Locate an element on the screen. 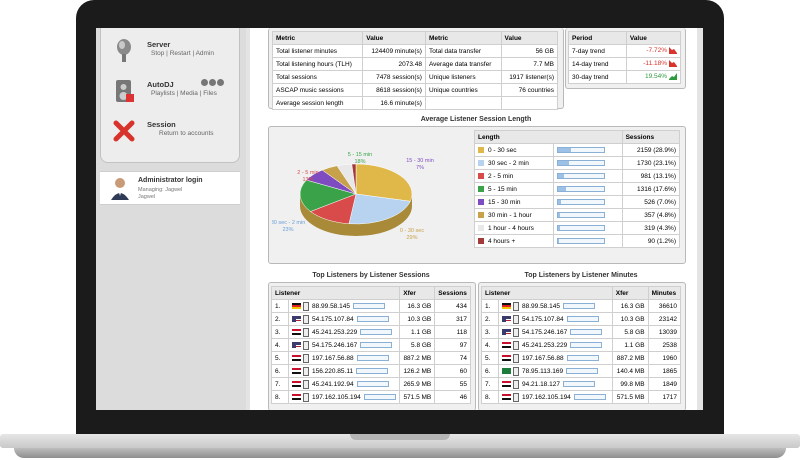  rank: 8. is located at coordinates (280, 397).